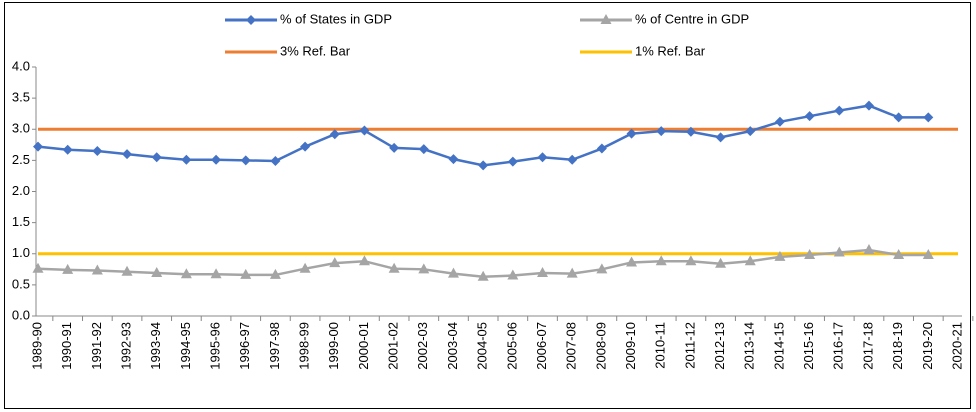  What do you see at coordinates (600, 346) in the screenshot?
I see `x-tick-label: 2008-09` at bounding box center [600, 346].